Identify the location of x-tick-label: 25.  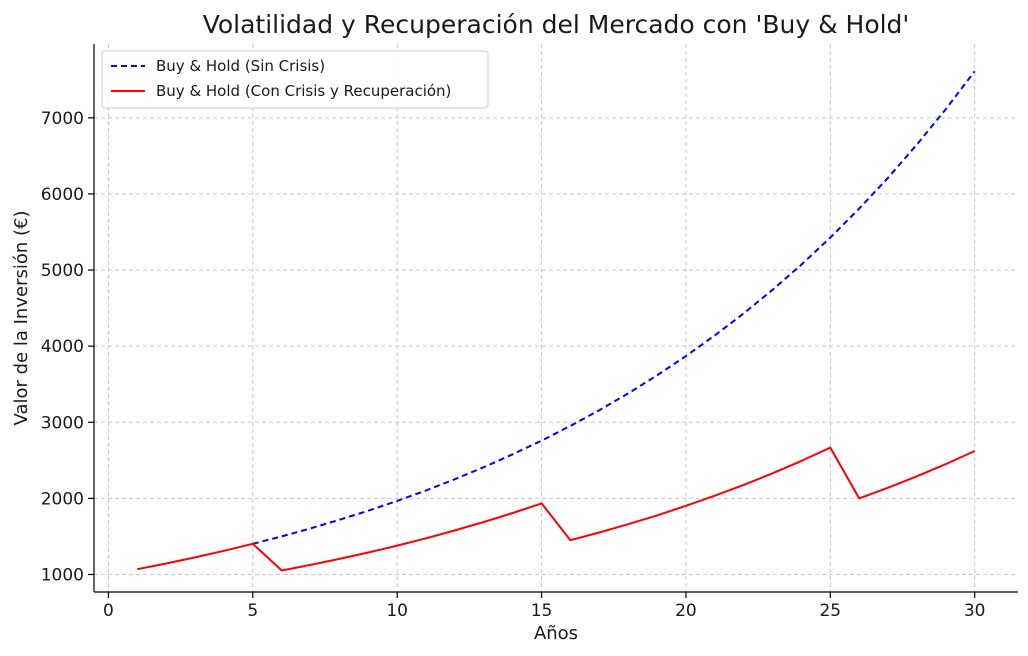
(830, 611).